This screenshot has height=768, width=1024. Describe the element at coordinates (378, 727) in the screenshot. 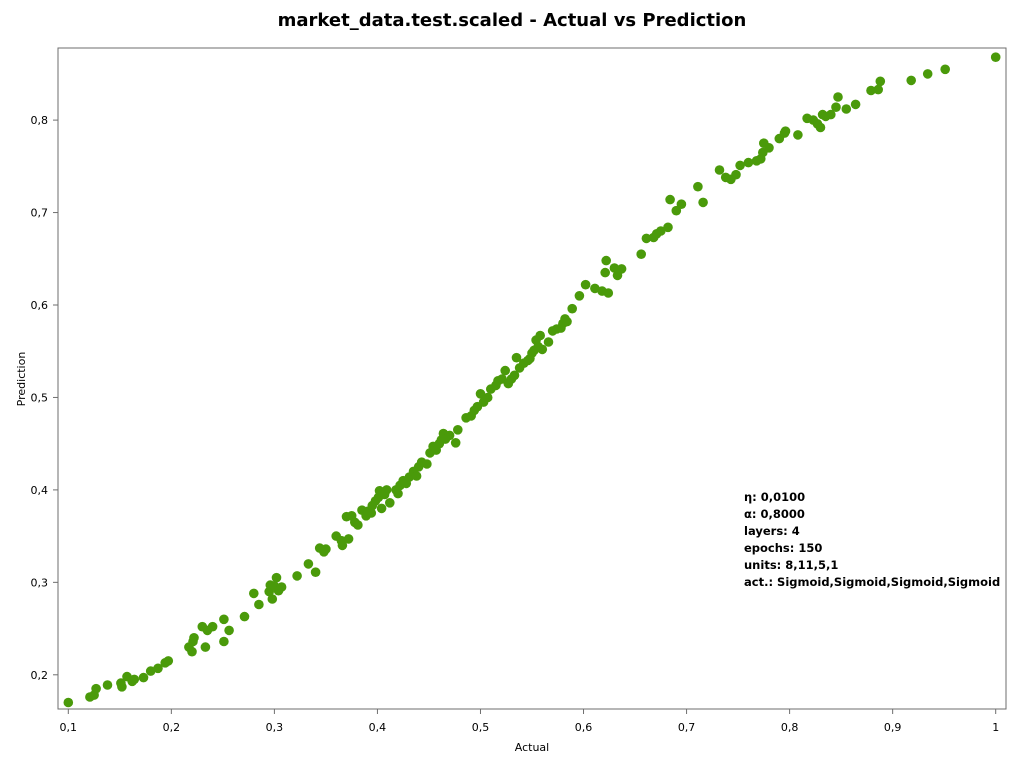

I see `x-tick-label: 0,4` at that location.